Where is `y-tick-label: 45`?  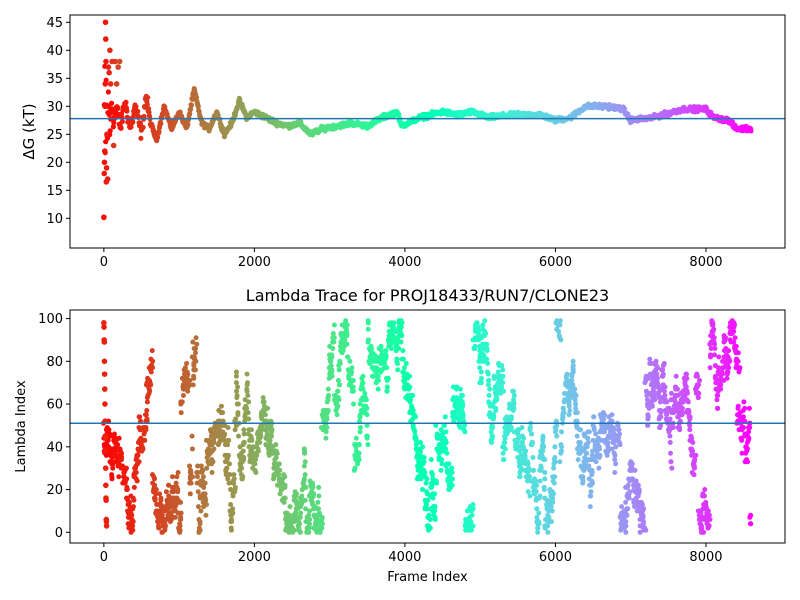
y-tick-label: 45 is located at coordinates (54, 23).